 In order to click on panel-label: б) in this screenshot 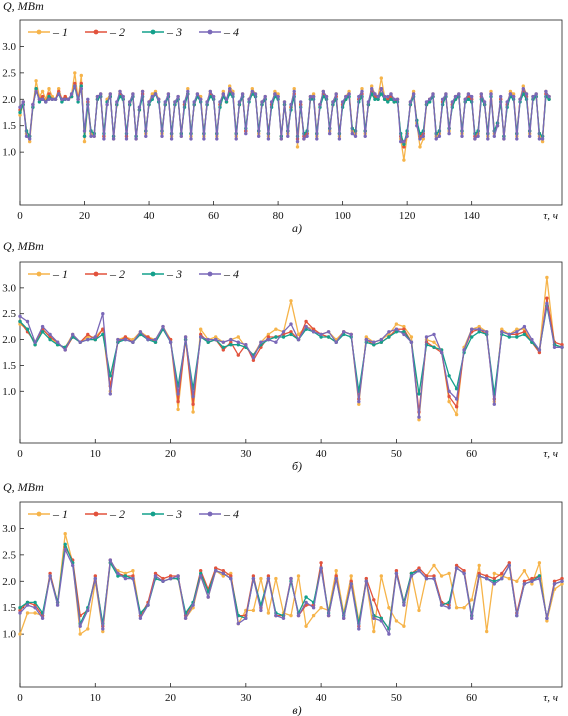, I will do `click(297, 466)`.